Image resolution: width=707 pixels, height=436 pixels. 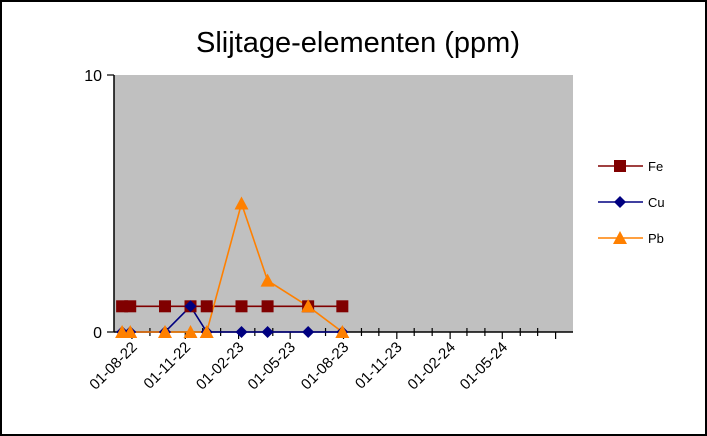 I want to click on y-tick-label: 0, so click(x=97, y=333).